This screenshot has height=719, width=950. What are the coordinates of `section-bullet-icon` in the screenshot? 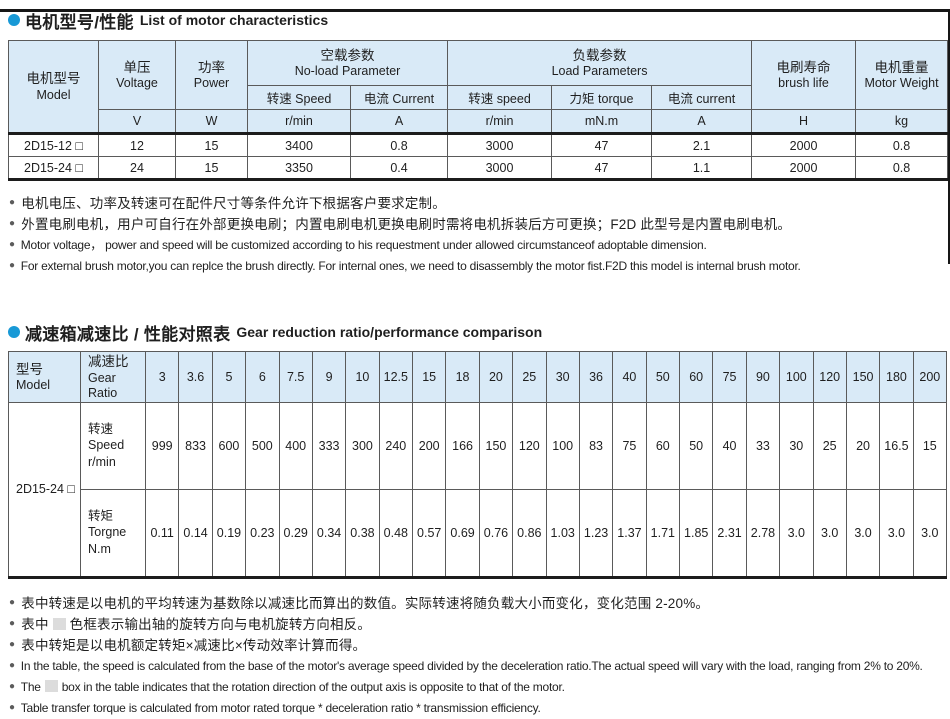 It's located at (14, 20).